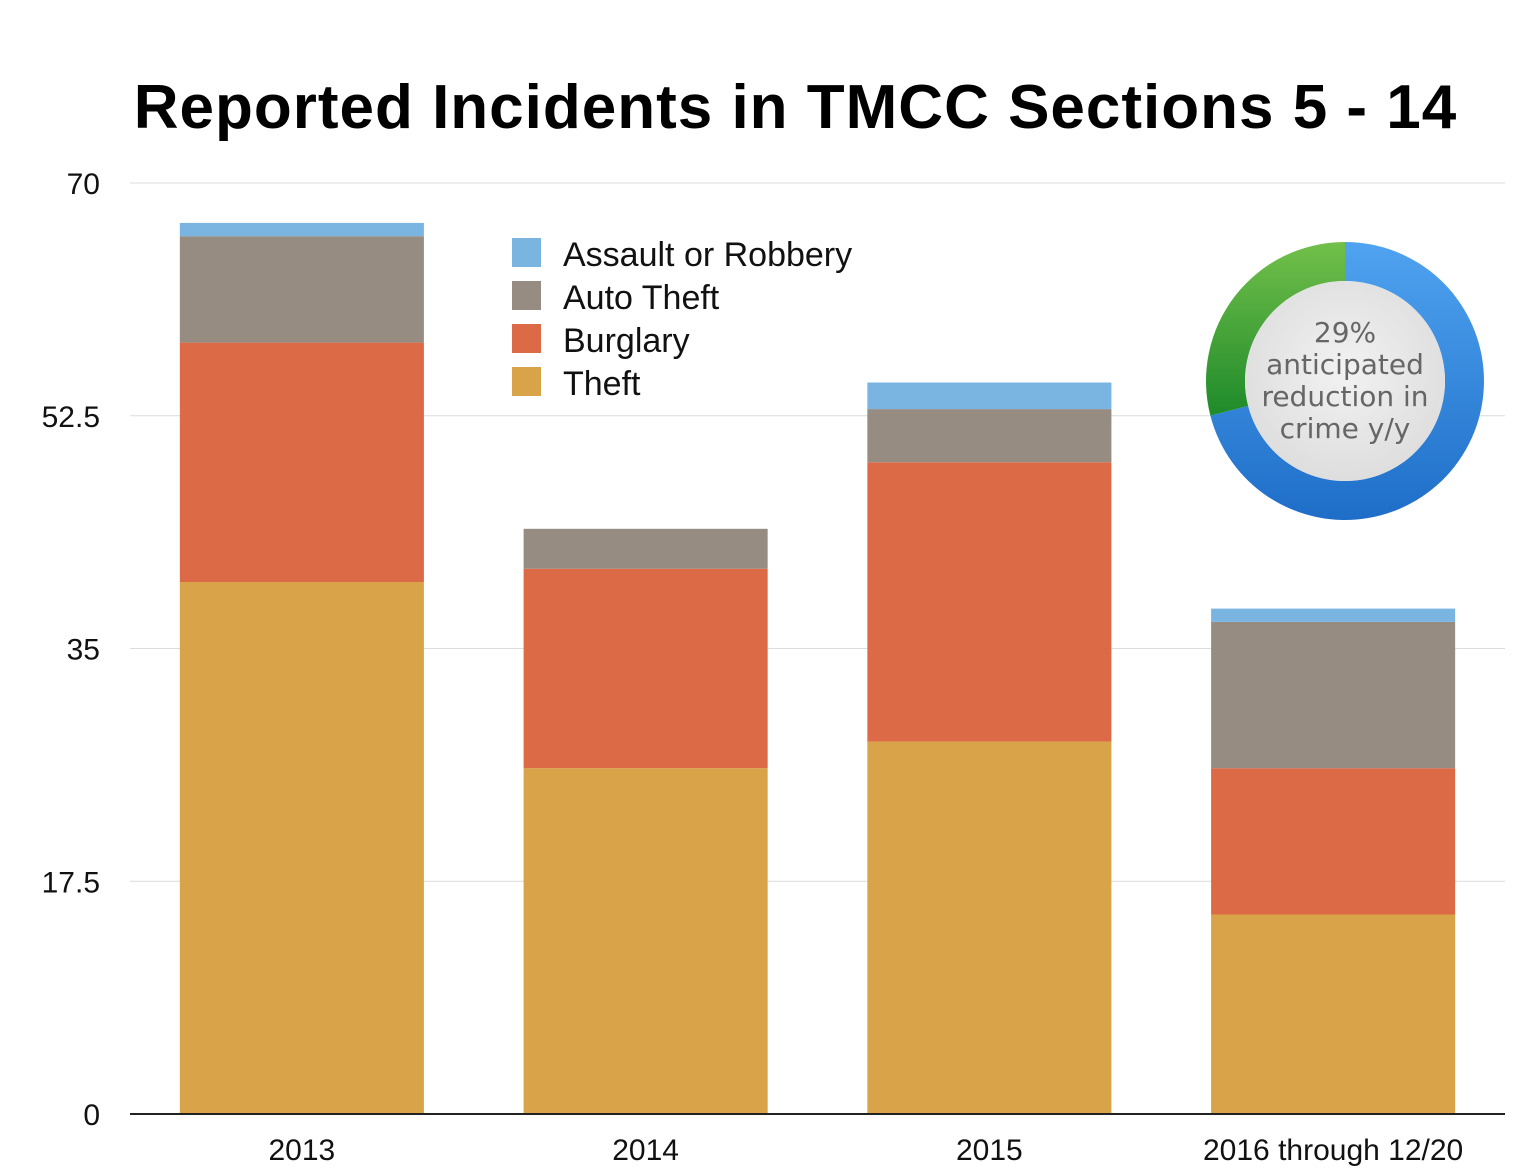 The image size is (1531, 1176). What do you see at coordinates (71, 882) in the screenshot?
I see `y-tick-label: 17.5` at bounding box center [71, 882].